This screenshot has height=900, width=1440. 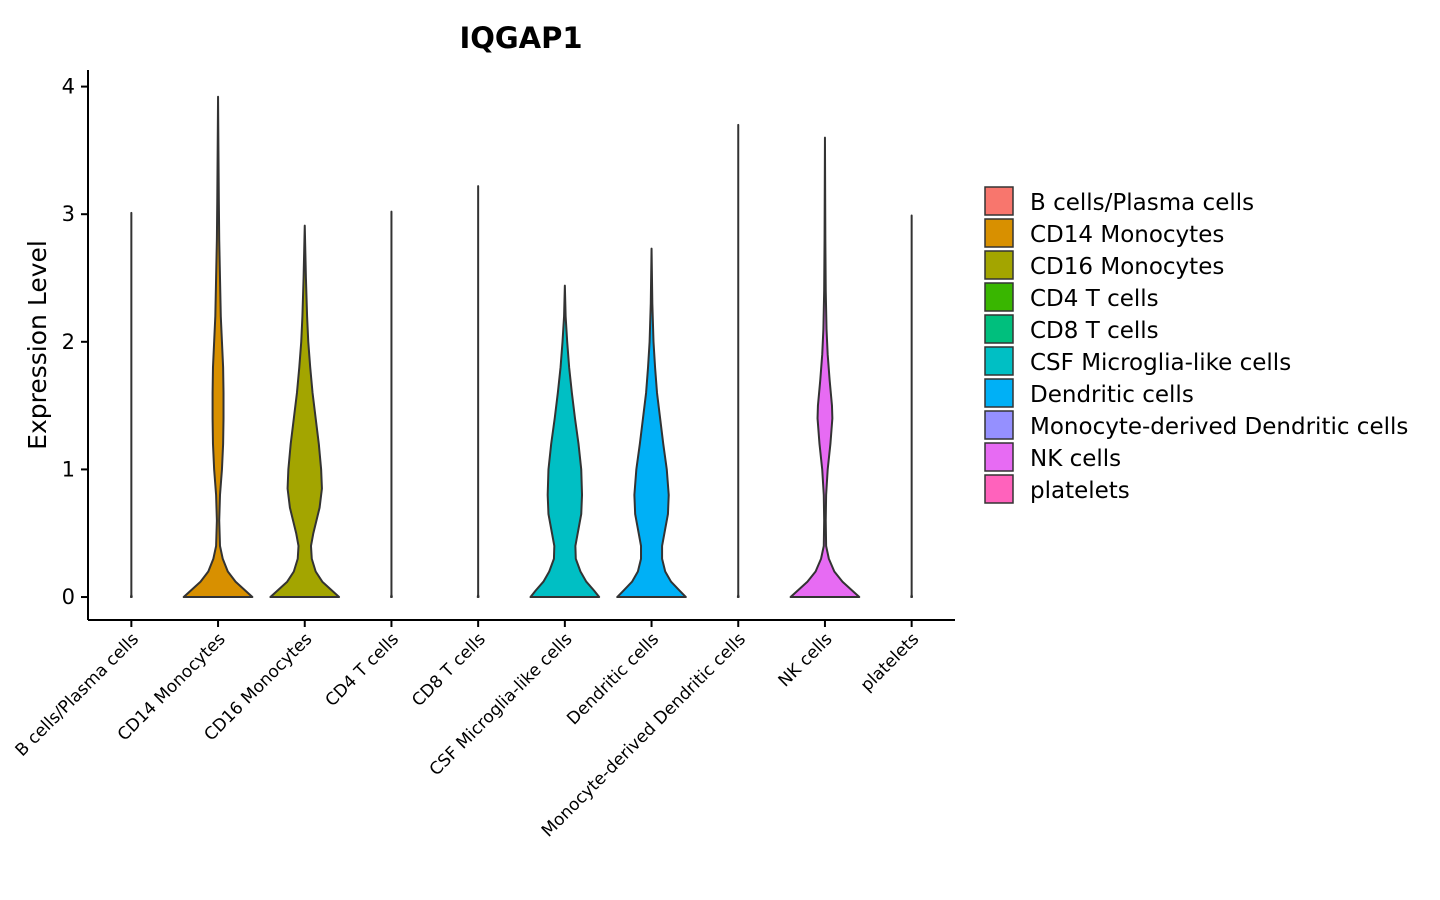 I want to click on legend-label: CD8 T cells, so click(x=1094, y=331).